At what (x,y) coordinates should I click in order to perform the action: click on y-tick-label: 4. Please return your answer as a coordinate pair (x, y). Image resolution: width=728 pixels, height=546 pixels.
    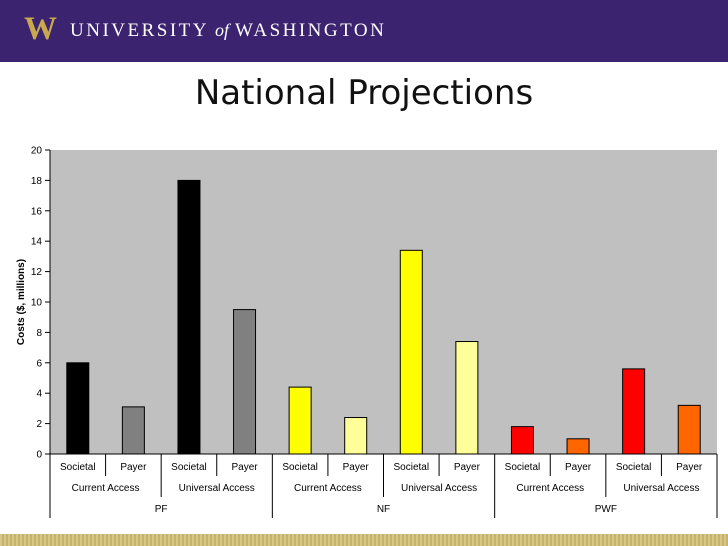
    Looking at the image, I should click on (39, 394).